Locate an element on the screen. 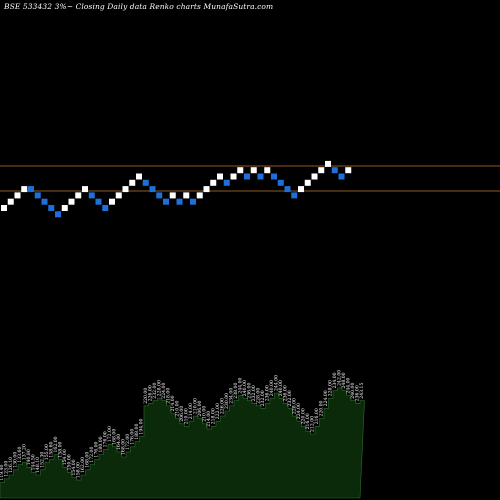  volume-label: 140.80 is located at coordinates (29, 457).